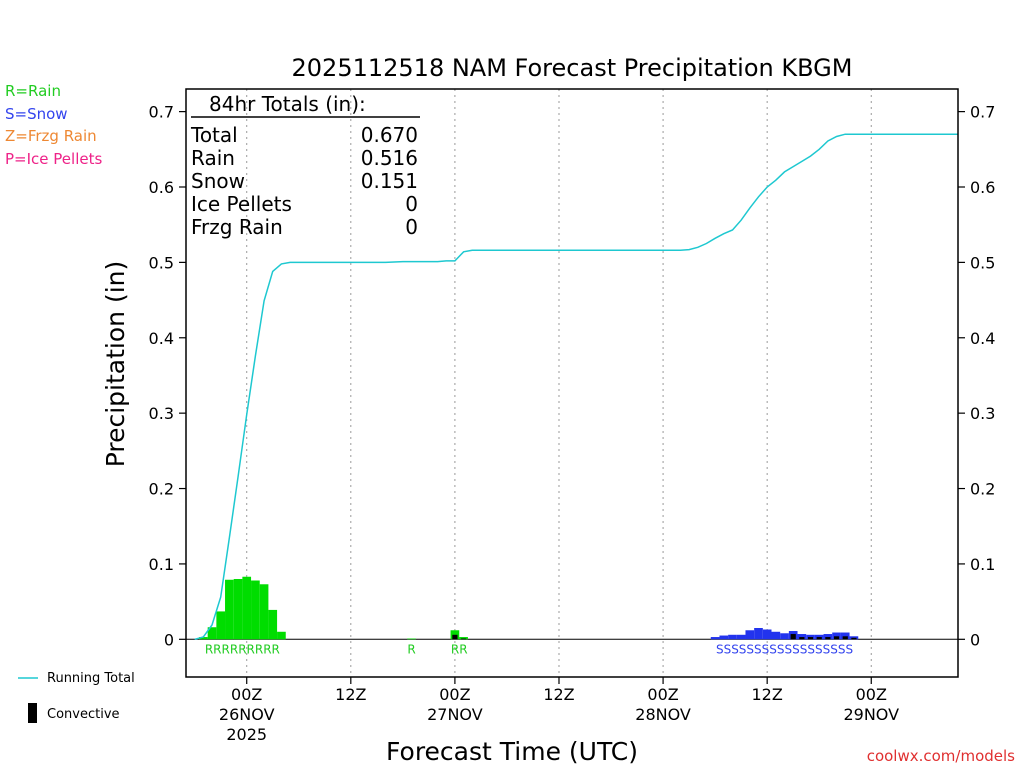 This screenshot has height=768, width=1024. Describe the element at coordinates (169, 639) in the screenshot. I see `y-tick-label-left: 0` at that location.